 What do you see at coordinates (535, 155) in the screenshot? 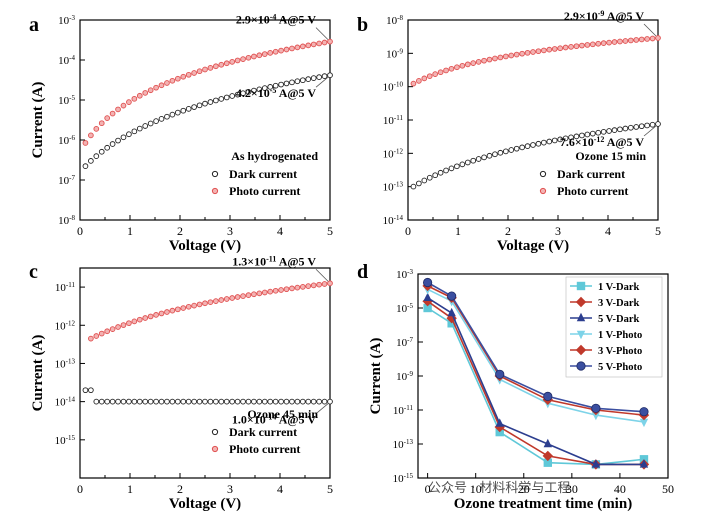
I see `series-dark-b` at bounding box center [535, 155].